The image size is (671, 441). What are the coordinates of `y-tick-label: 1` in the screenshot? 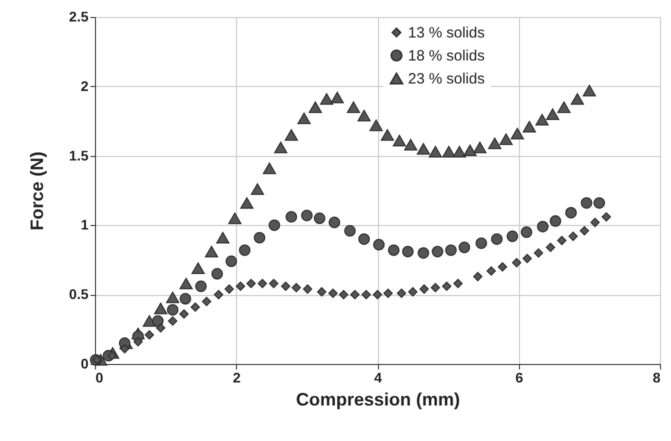 It's located at (84, 224).